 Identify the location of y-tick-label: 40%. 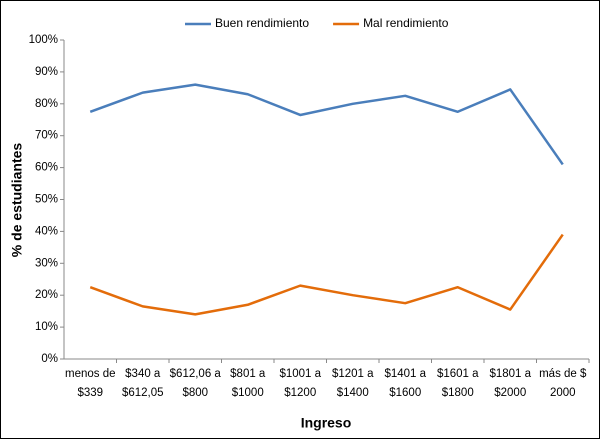
(46, 231).